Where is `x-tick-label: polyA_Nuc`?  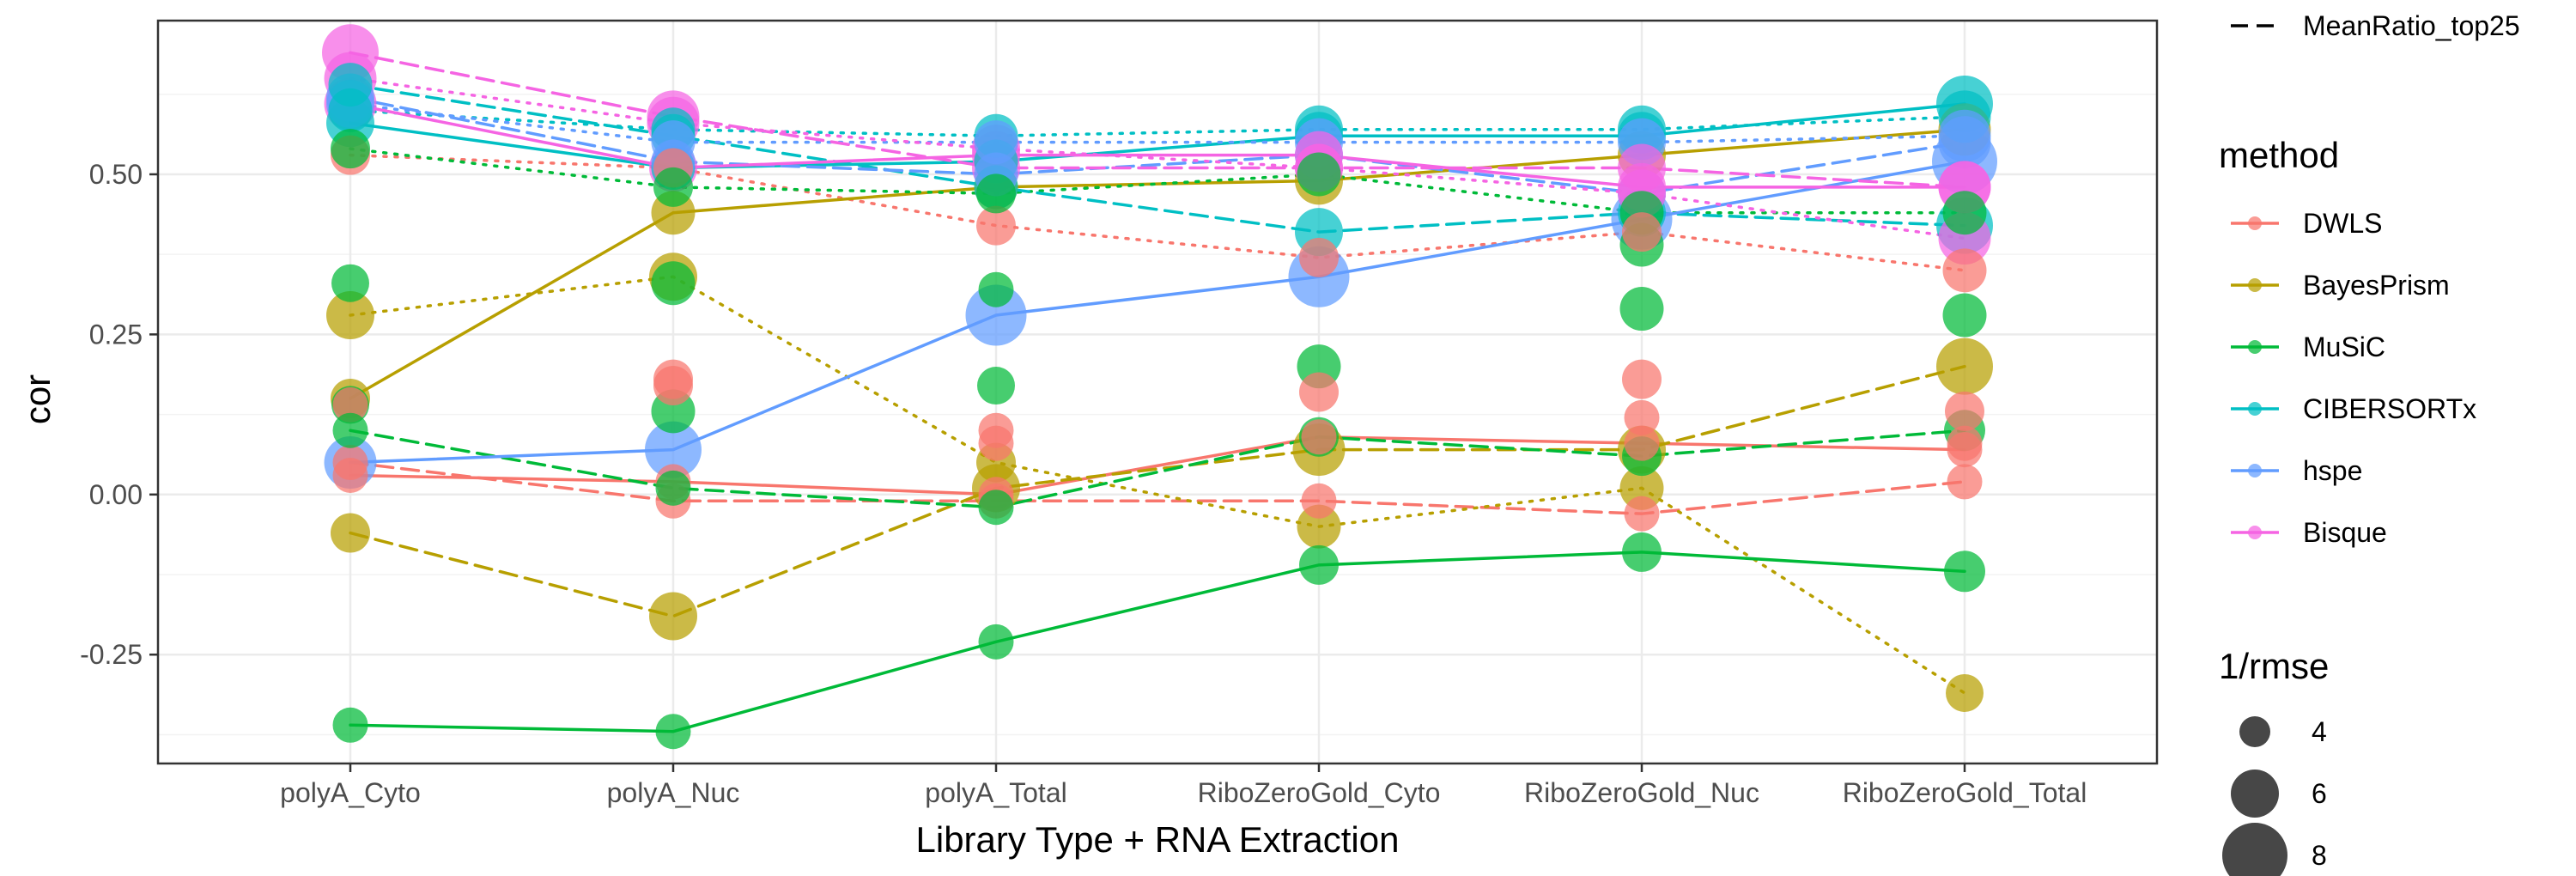
x-tick-label: polyA_Nuc is located at coordinates (673, 792).